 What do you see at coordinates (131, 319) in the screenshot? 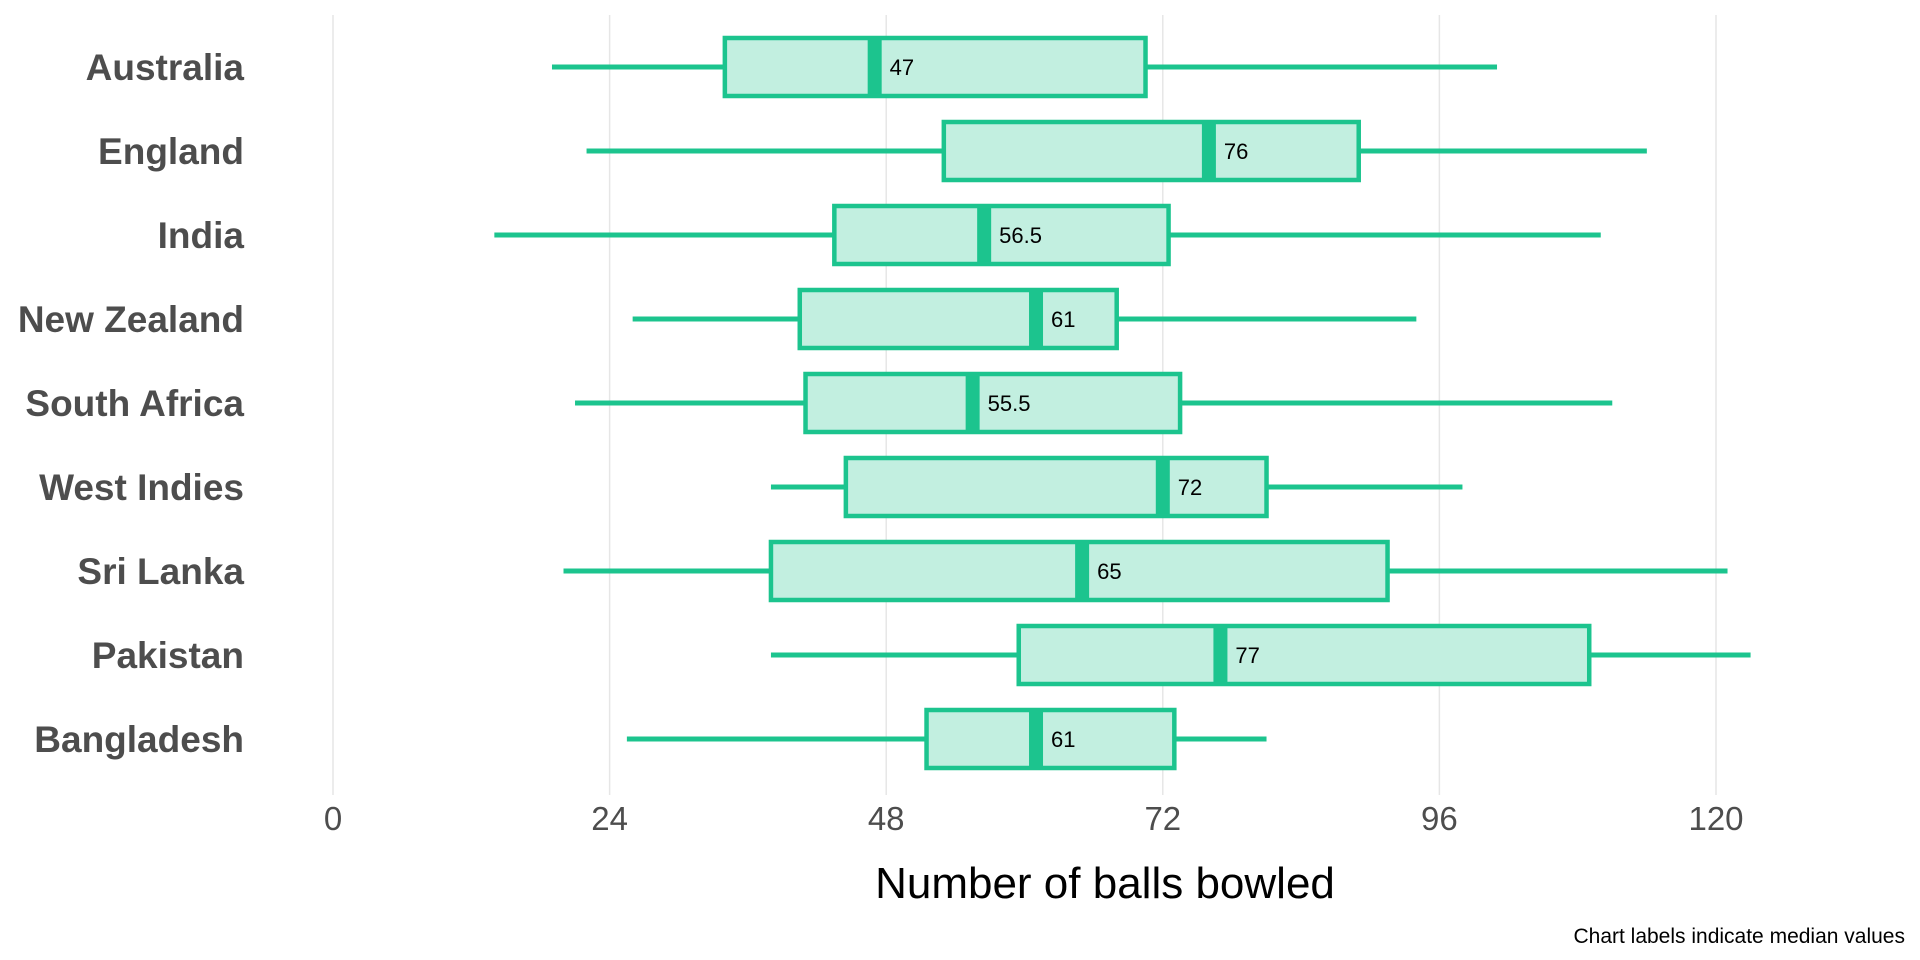
I see `category-label: New Zealand` at bounding box center [131, 319].